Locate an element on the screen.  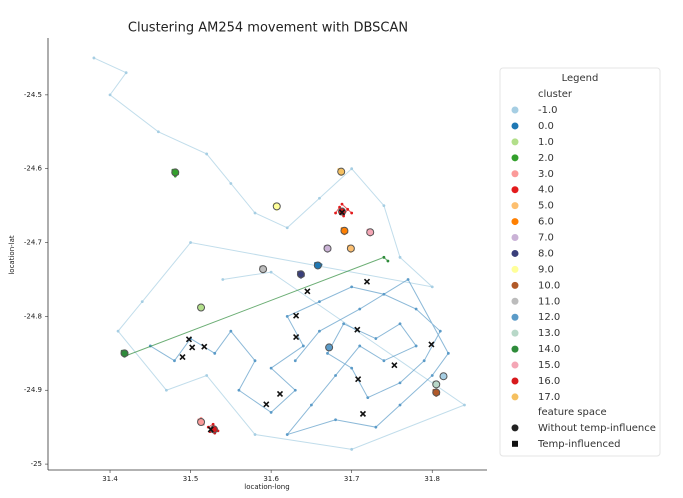
y-axis-label: location-lat is located at coordinates (12, 255).